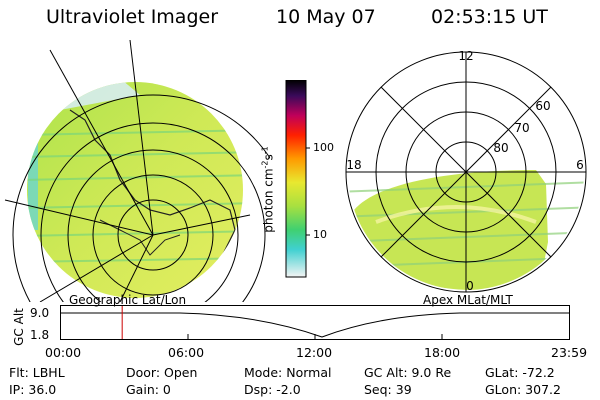 This screenshot has height=400, width=600. I want to click on altitude-y-high: 9.0, so click(40, 313).